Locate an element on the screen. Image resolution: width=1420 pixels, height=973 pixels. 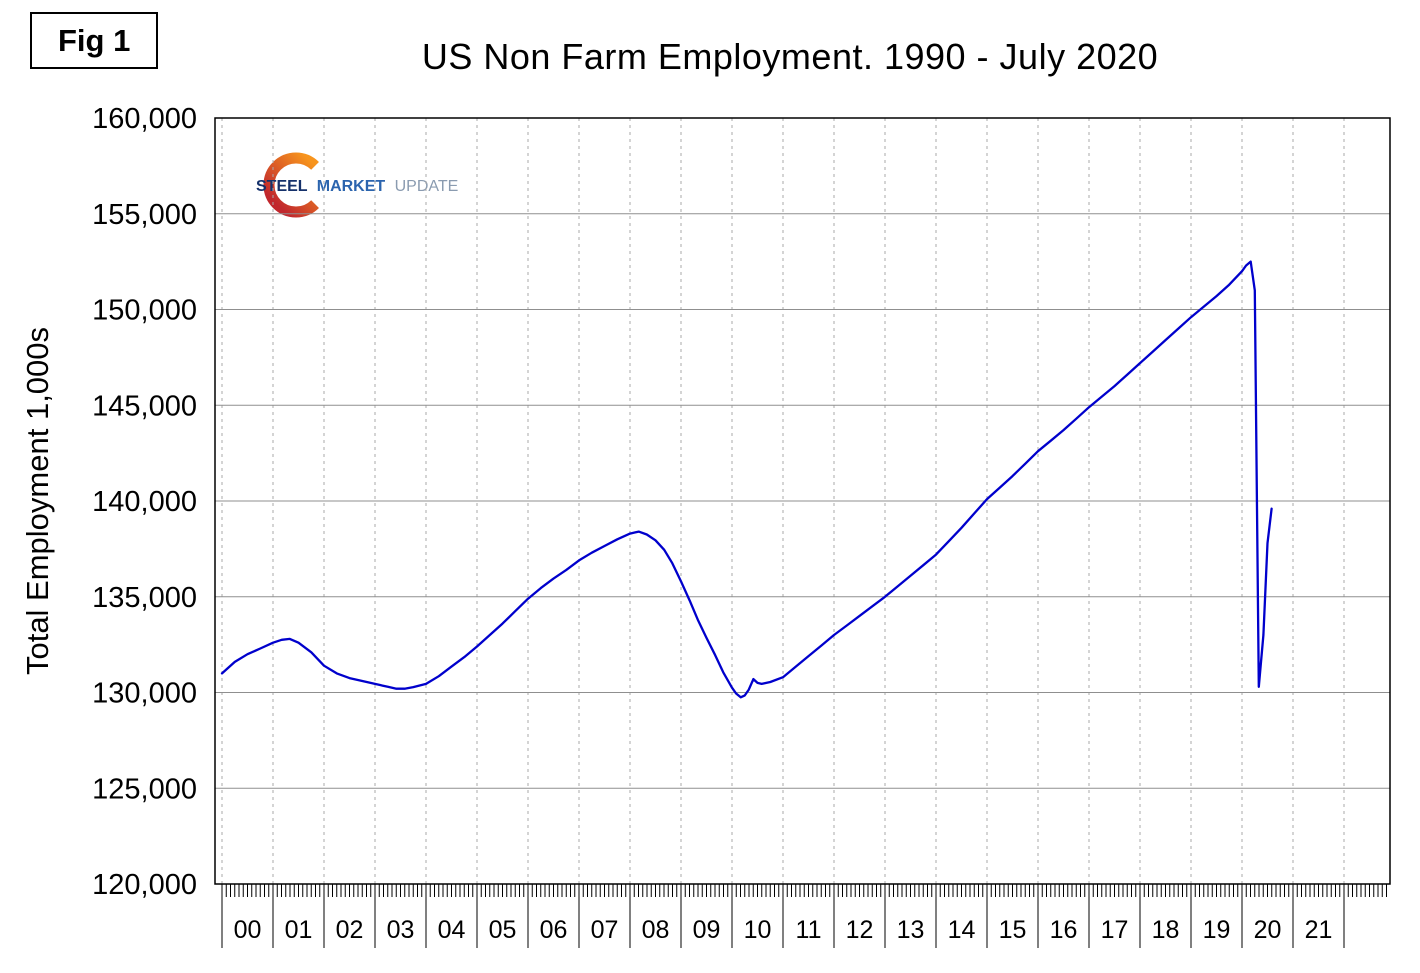
y-tick-label: 155,000 is located at coordinates (144, 215).